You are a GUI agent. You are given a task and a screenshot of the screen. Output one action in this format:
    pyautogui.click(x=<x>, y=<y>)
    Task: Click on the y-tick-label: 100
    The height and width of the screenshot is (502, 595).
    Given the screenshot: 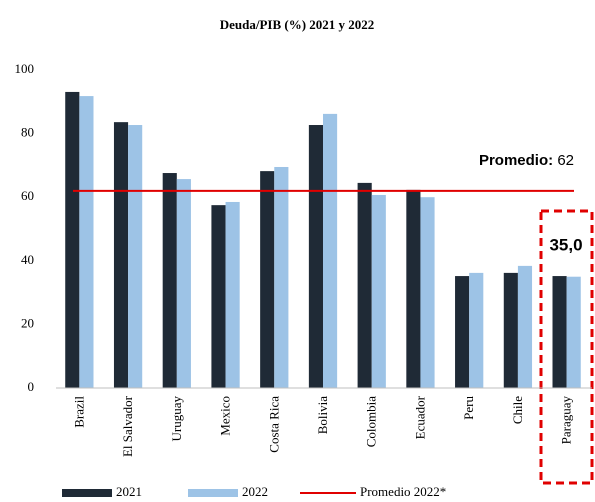 What is the action you would take?
    pyautogui.click(x=25, y=68)
    